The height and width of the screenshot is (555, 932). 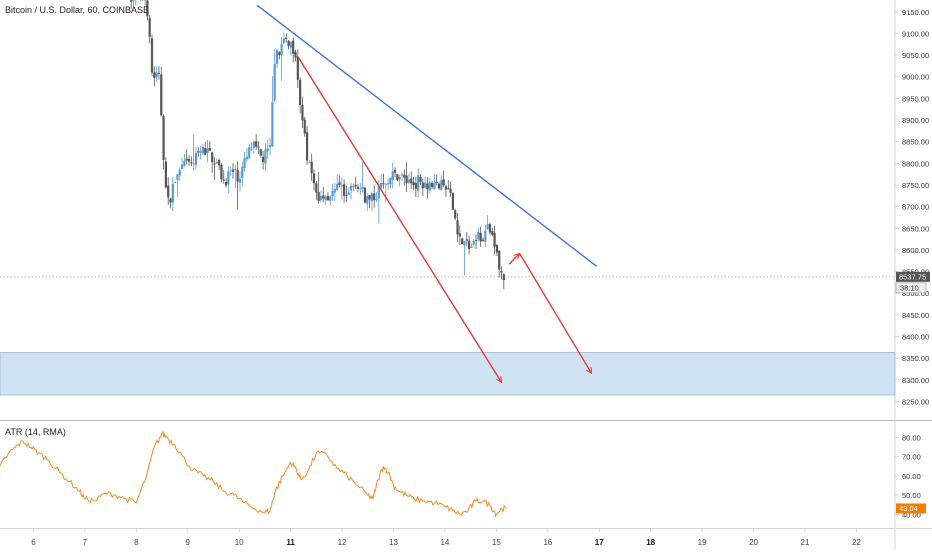 What do you see at coordinates (915, 77) in the screenshot?
I see `price-tick-label-15: 9000.00` at bounding box center [915, 77].